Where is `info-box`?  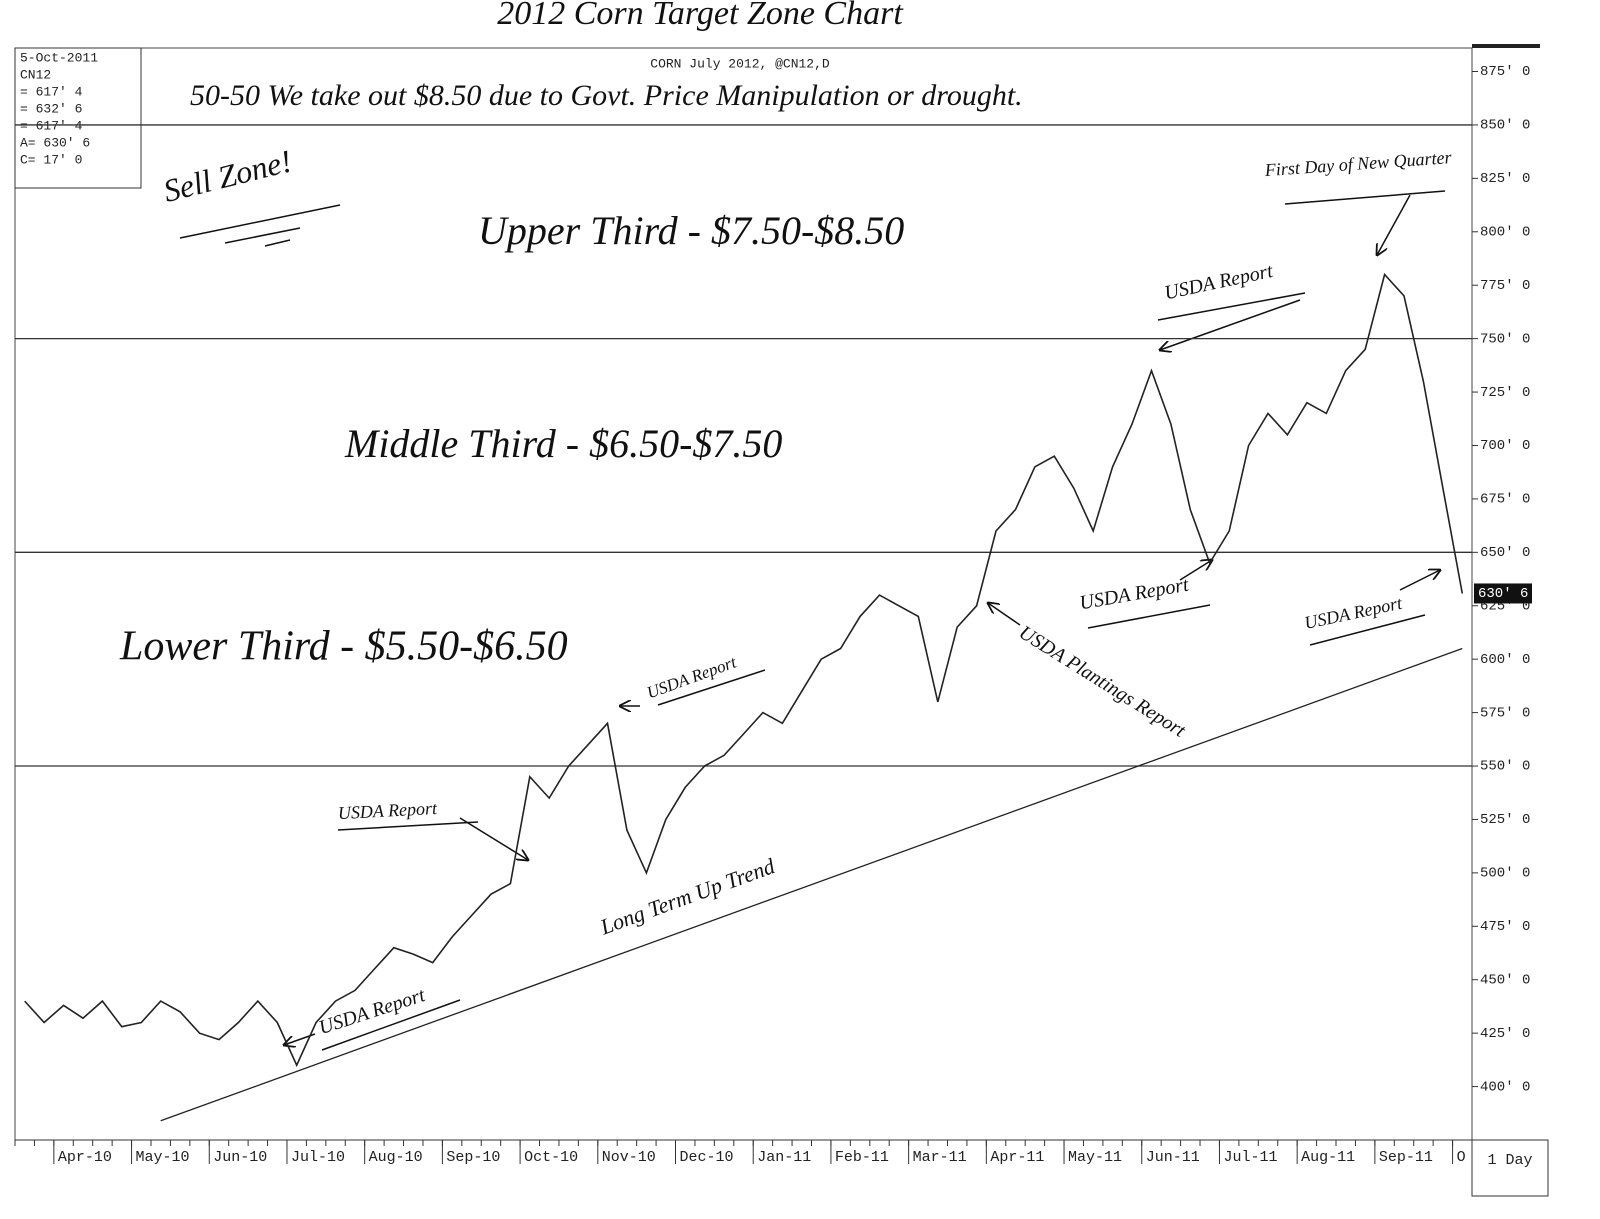 info-box is located at coordinates (78, 118).